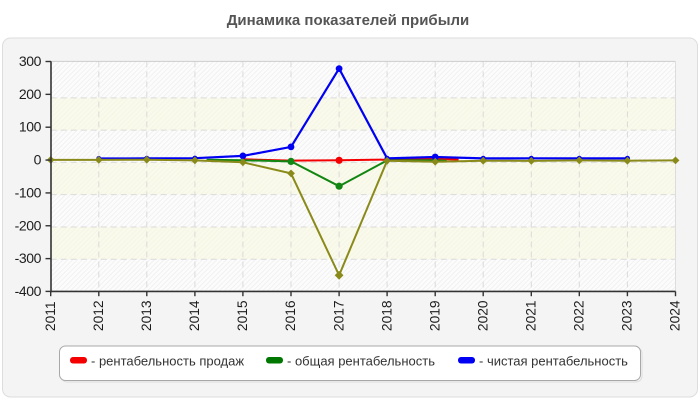 The width and height of the screenshot is (700, 400). What do you see at coordinates (242, 315) in the screenshot?
I see `svg-text: 2015` at bounding box center [242, 315].